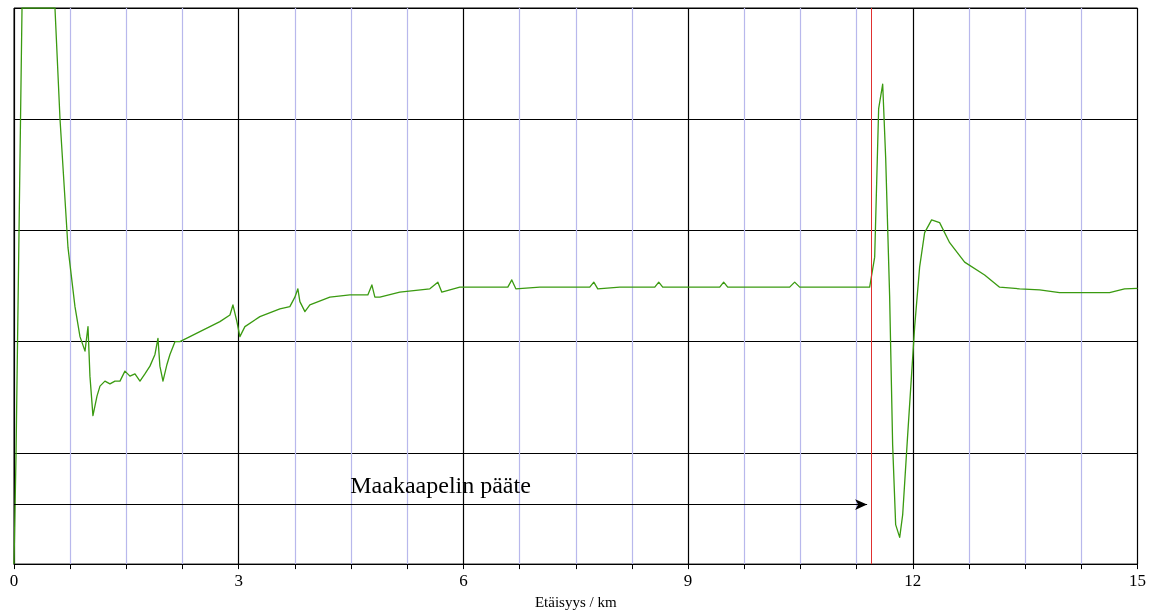  I want to click on x-axis-title: Etäisyys / km, so click(575, 601).